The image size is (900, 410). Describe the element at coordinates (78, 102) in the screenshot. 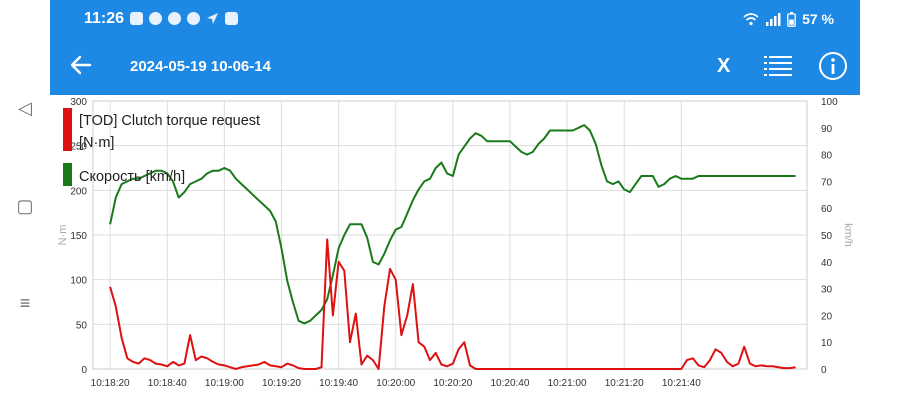

I see `y-left-tick-label: 300` at that location.